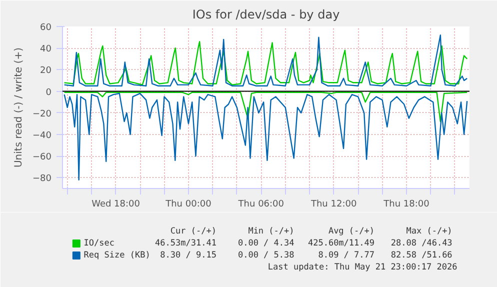  Describe the element at coordinates (271, 231) in the screenshot. I see `text: Min (-/+)` at that location.